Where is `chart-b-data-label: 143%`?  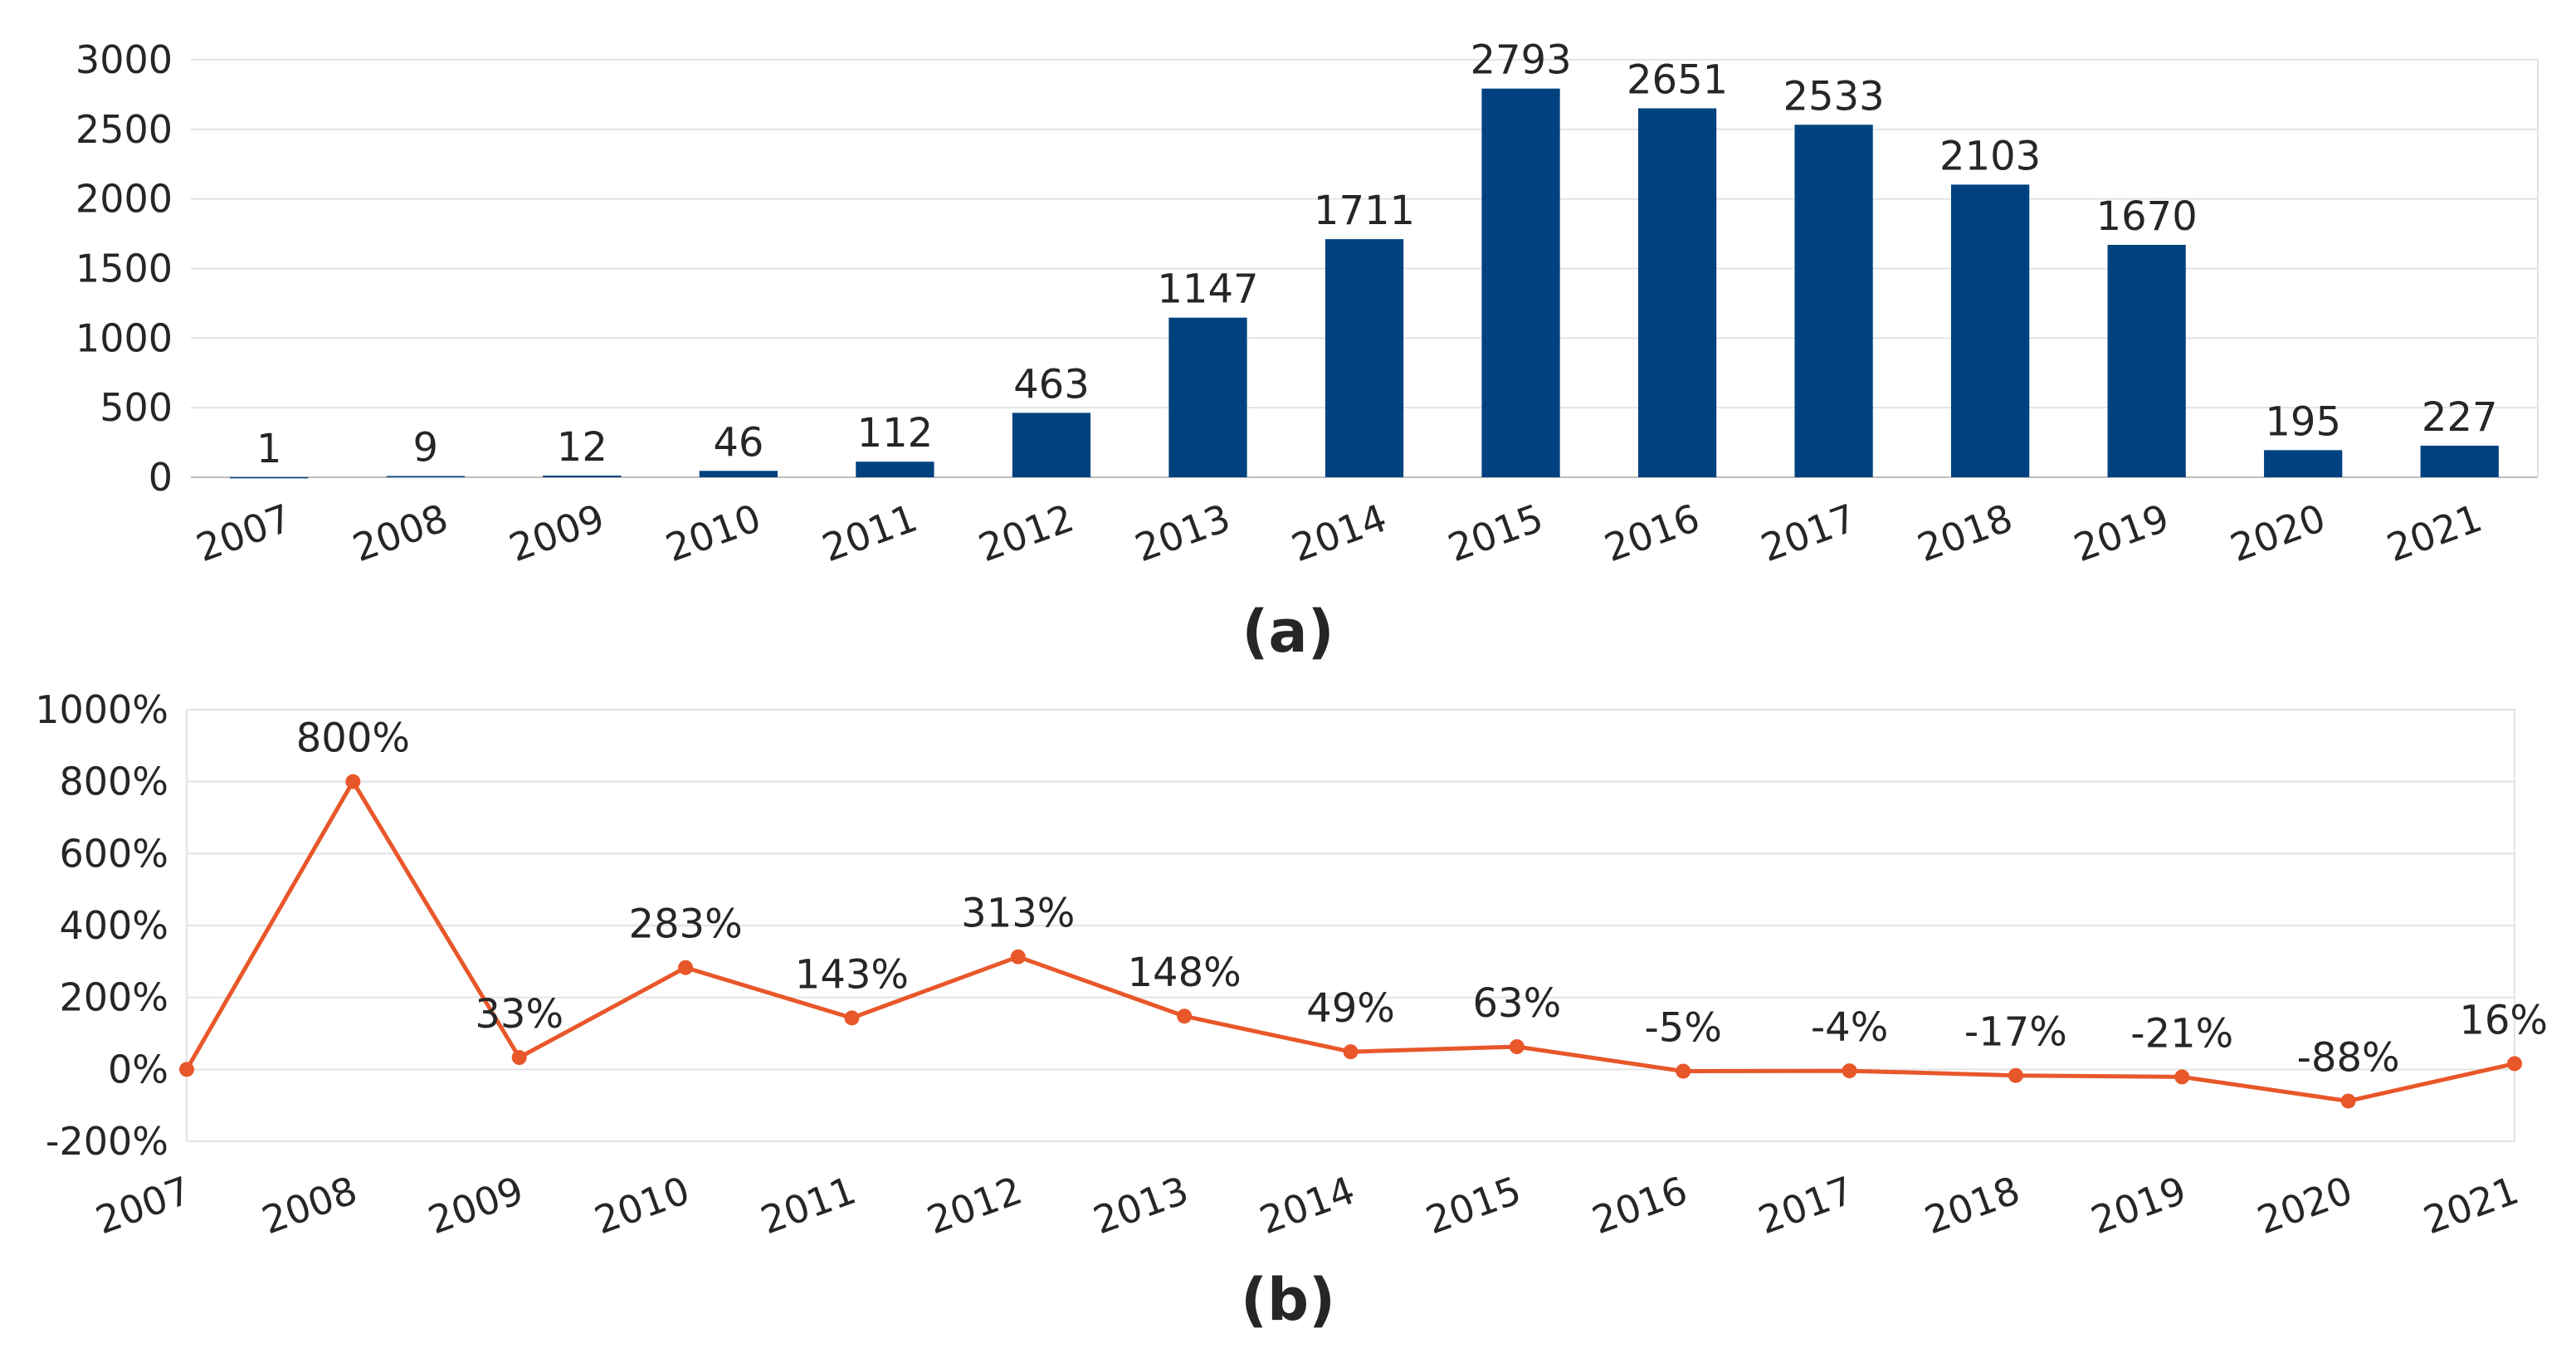 chart-b-data-label: 143% is located at coordinates (852, 974).